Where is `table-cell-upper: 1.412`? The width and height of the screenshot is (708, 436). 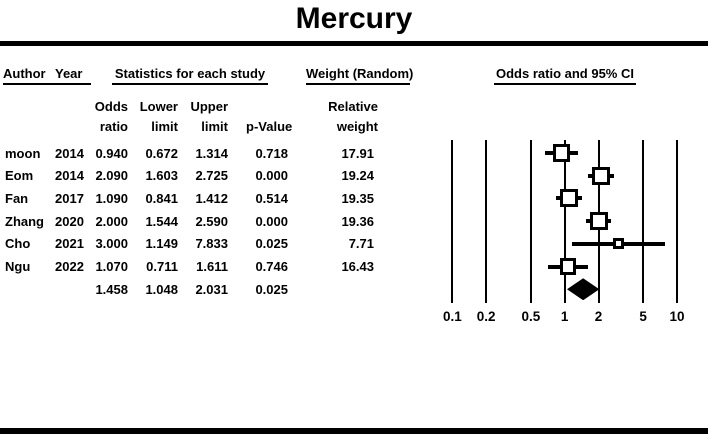
table-cell-upper: 1.412 is located at coordinates (211, 198).